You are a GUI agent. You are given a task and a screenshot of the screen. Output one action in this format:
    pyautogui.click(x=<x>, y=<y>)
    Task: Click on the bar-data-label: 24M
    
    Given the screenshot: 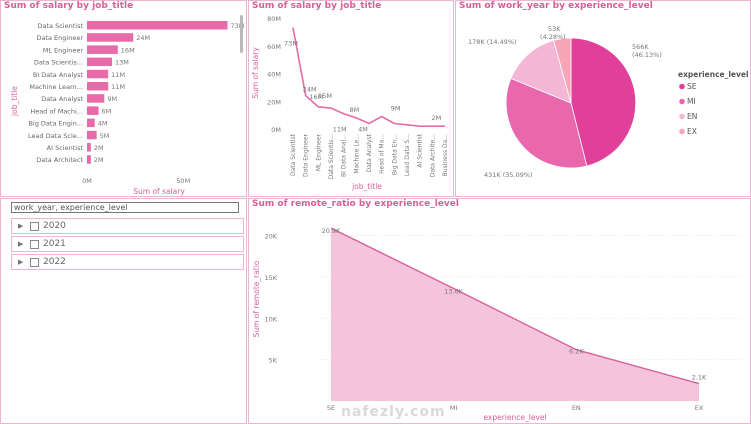 What is the action you would take?
    pyautogui.click(x=143, y=38)
    